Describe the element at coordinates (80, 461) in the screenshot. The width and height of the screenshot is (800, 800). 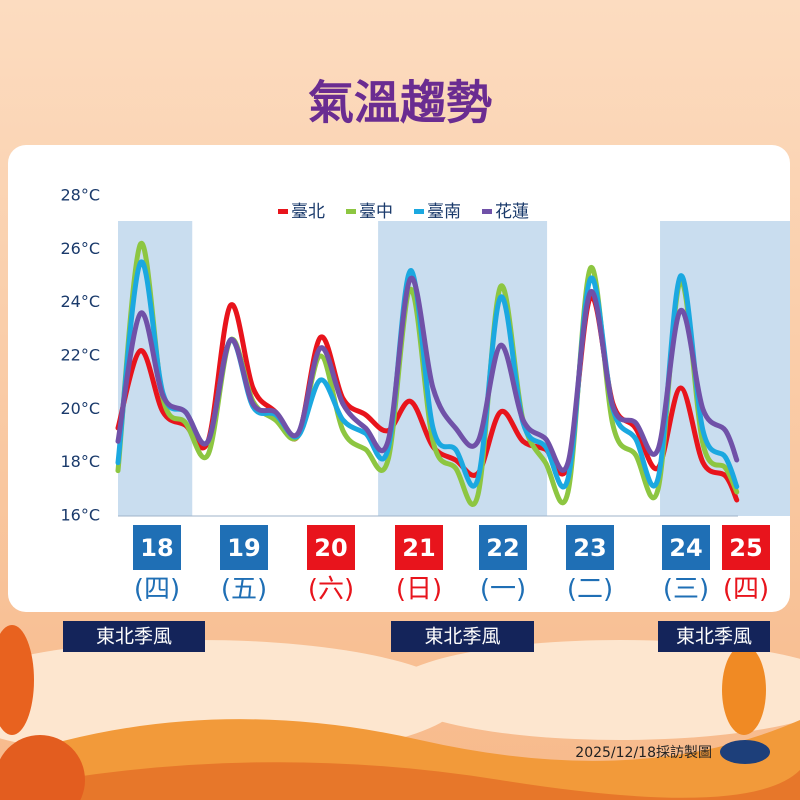
I see `y-tick-label: 18°C` at that location.